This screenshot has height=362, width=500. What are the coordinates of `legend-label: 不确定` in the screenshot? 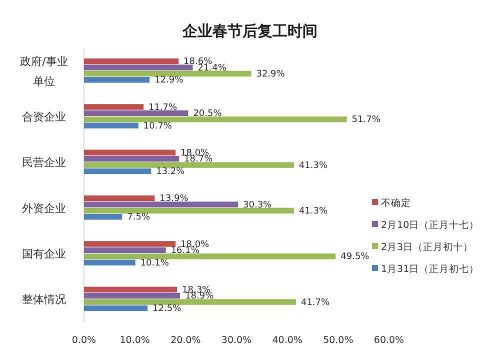 It's located at (396, 203).